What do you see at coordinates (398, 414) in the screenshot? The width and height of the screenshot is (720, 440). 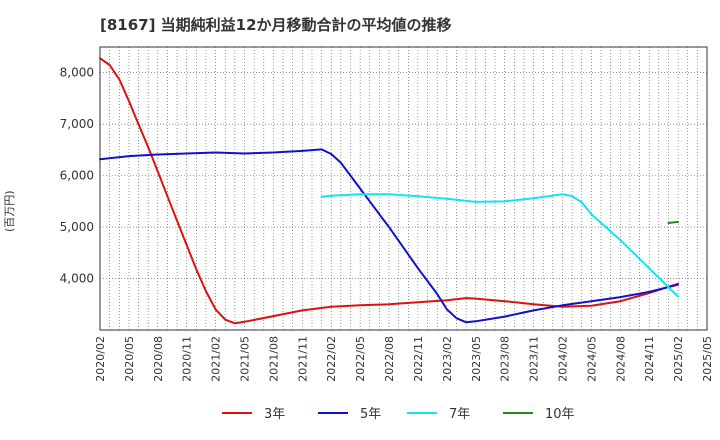 I see `legend: 3年 5年 7年 10年` at bounding box center [398, 414].